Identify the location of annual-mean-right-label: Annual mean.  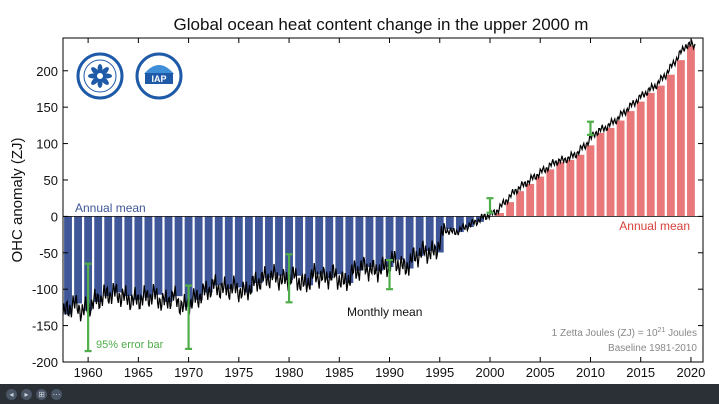
(654, 226).